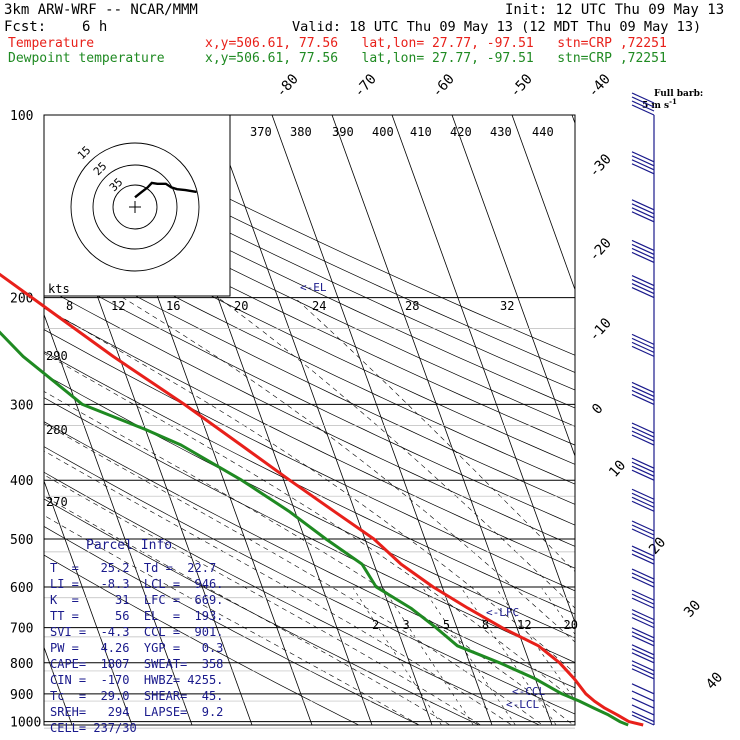  I want to click on legend-dewpoint-label: Dewpoint temperature, so click(86, 58).